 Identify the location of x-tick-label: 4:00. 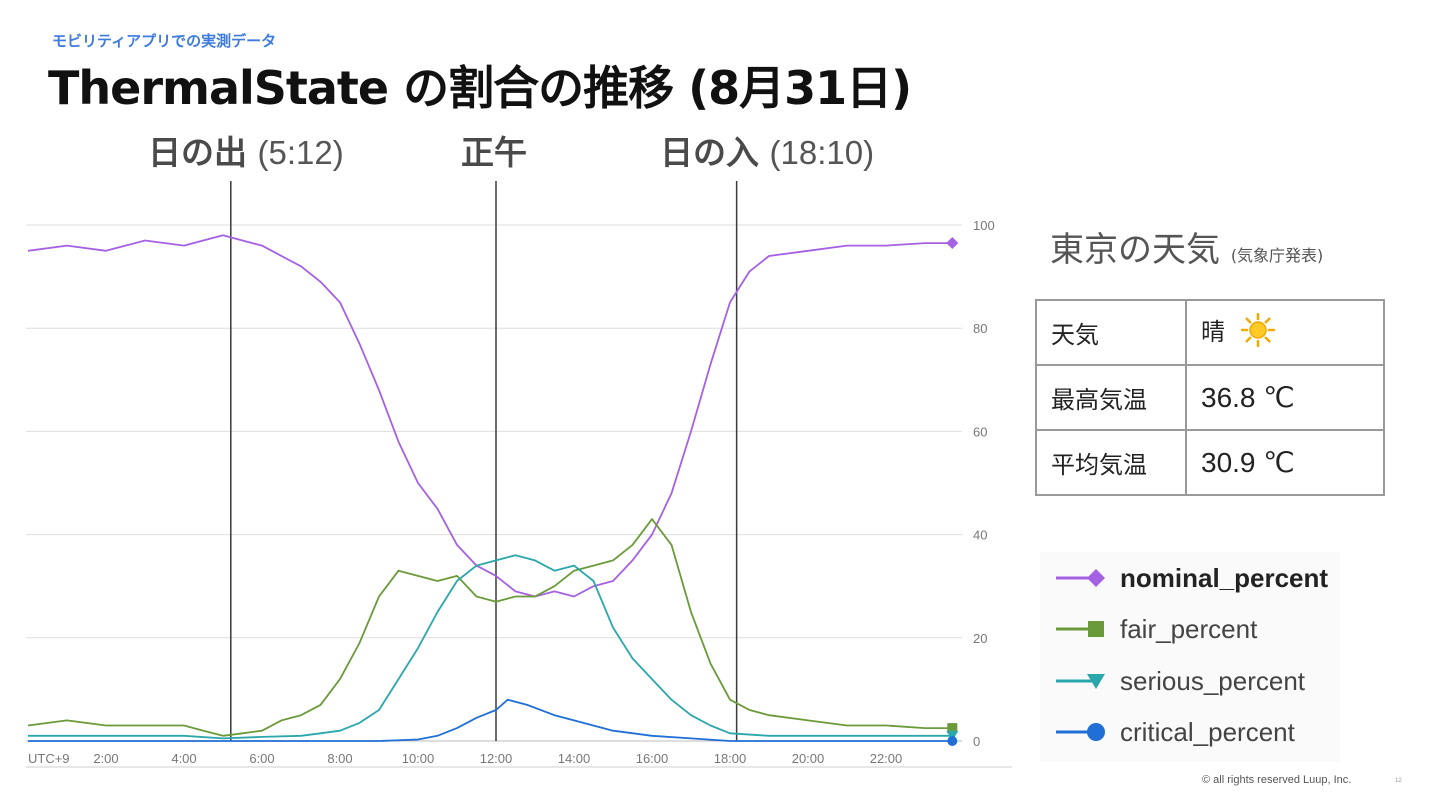
(183, 758).